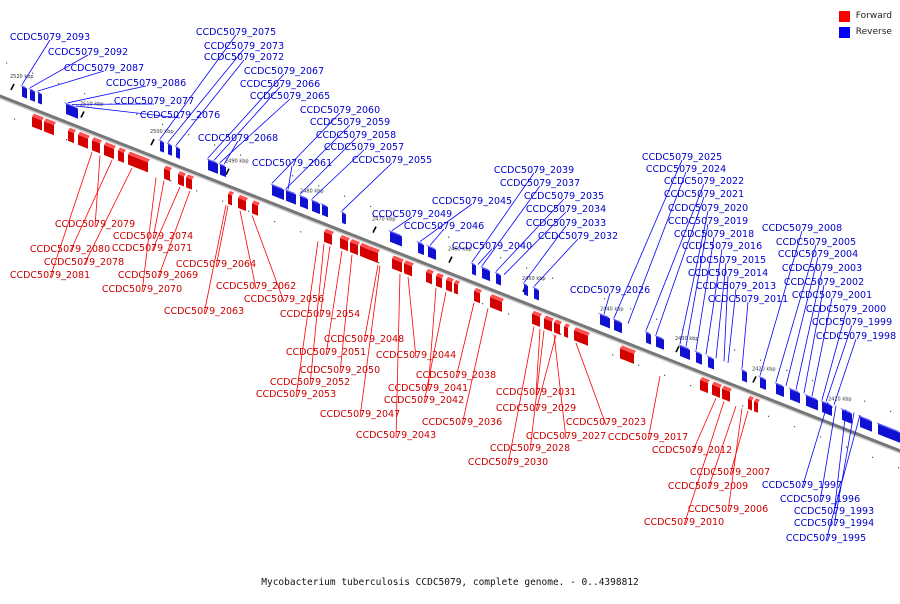  I want to click on gene-label-text: CCDC5079_2075, so click(236, 32).